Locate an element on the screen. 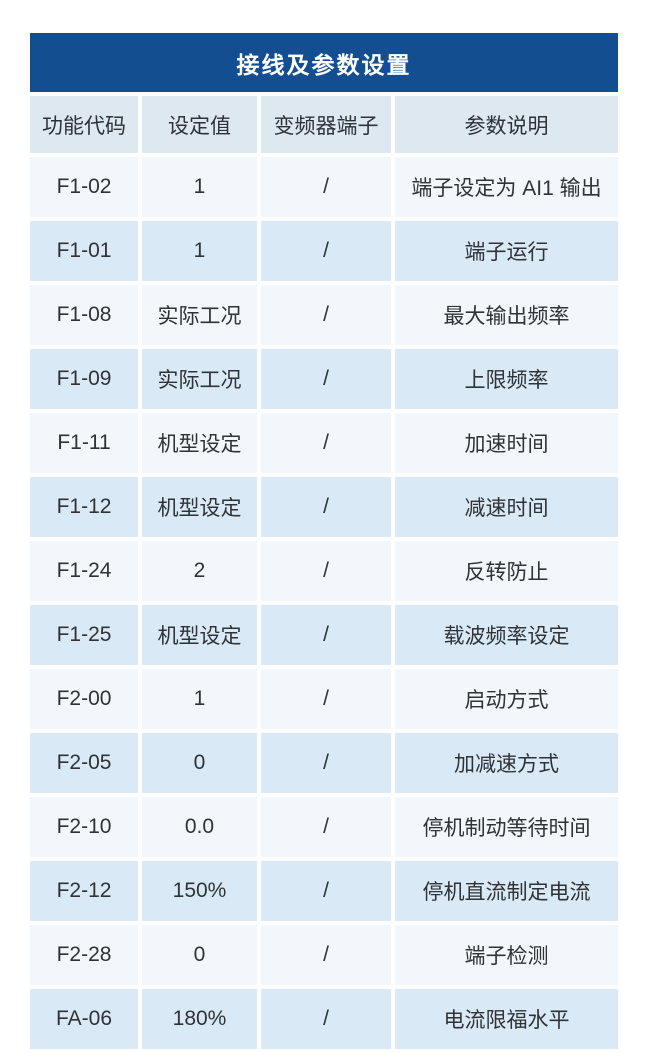 This screenshot has width=648, height=1053. cell-parameter-description: 启动方式 is located at coordinates (506, 699).